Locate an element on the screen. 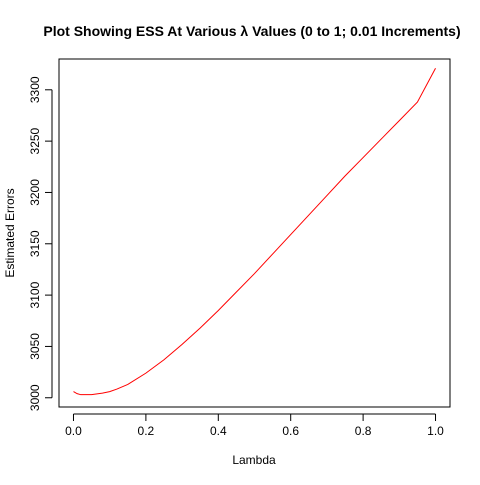 This screenshot has height=485, width=480. y-axis: 3000 3050 3100 3150 3200 3250 3300 is located at coordinates (40, 243).